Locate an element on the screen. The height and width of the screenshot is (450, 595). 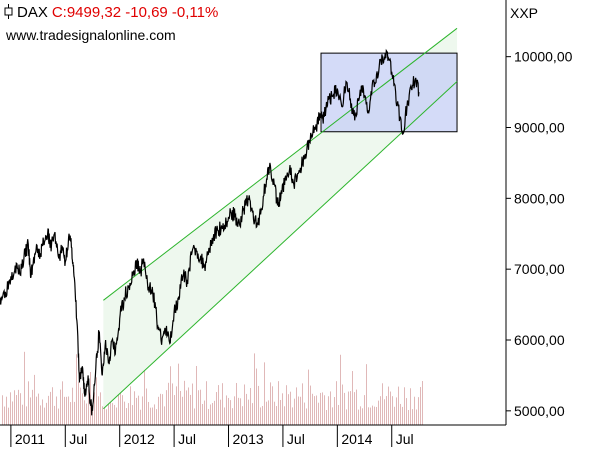
x-tick-label: Jul is located at coordinates (187, 439).